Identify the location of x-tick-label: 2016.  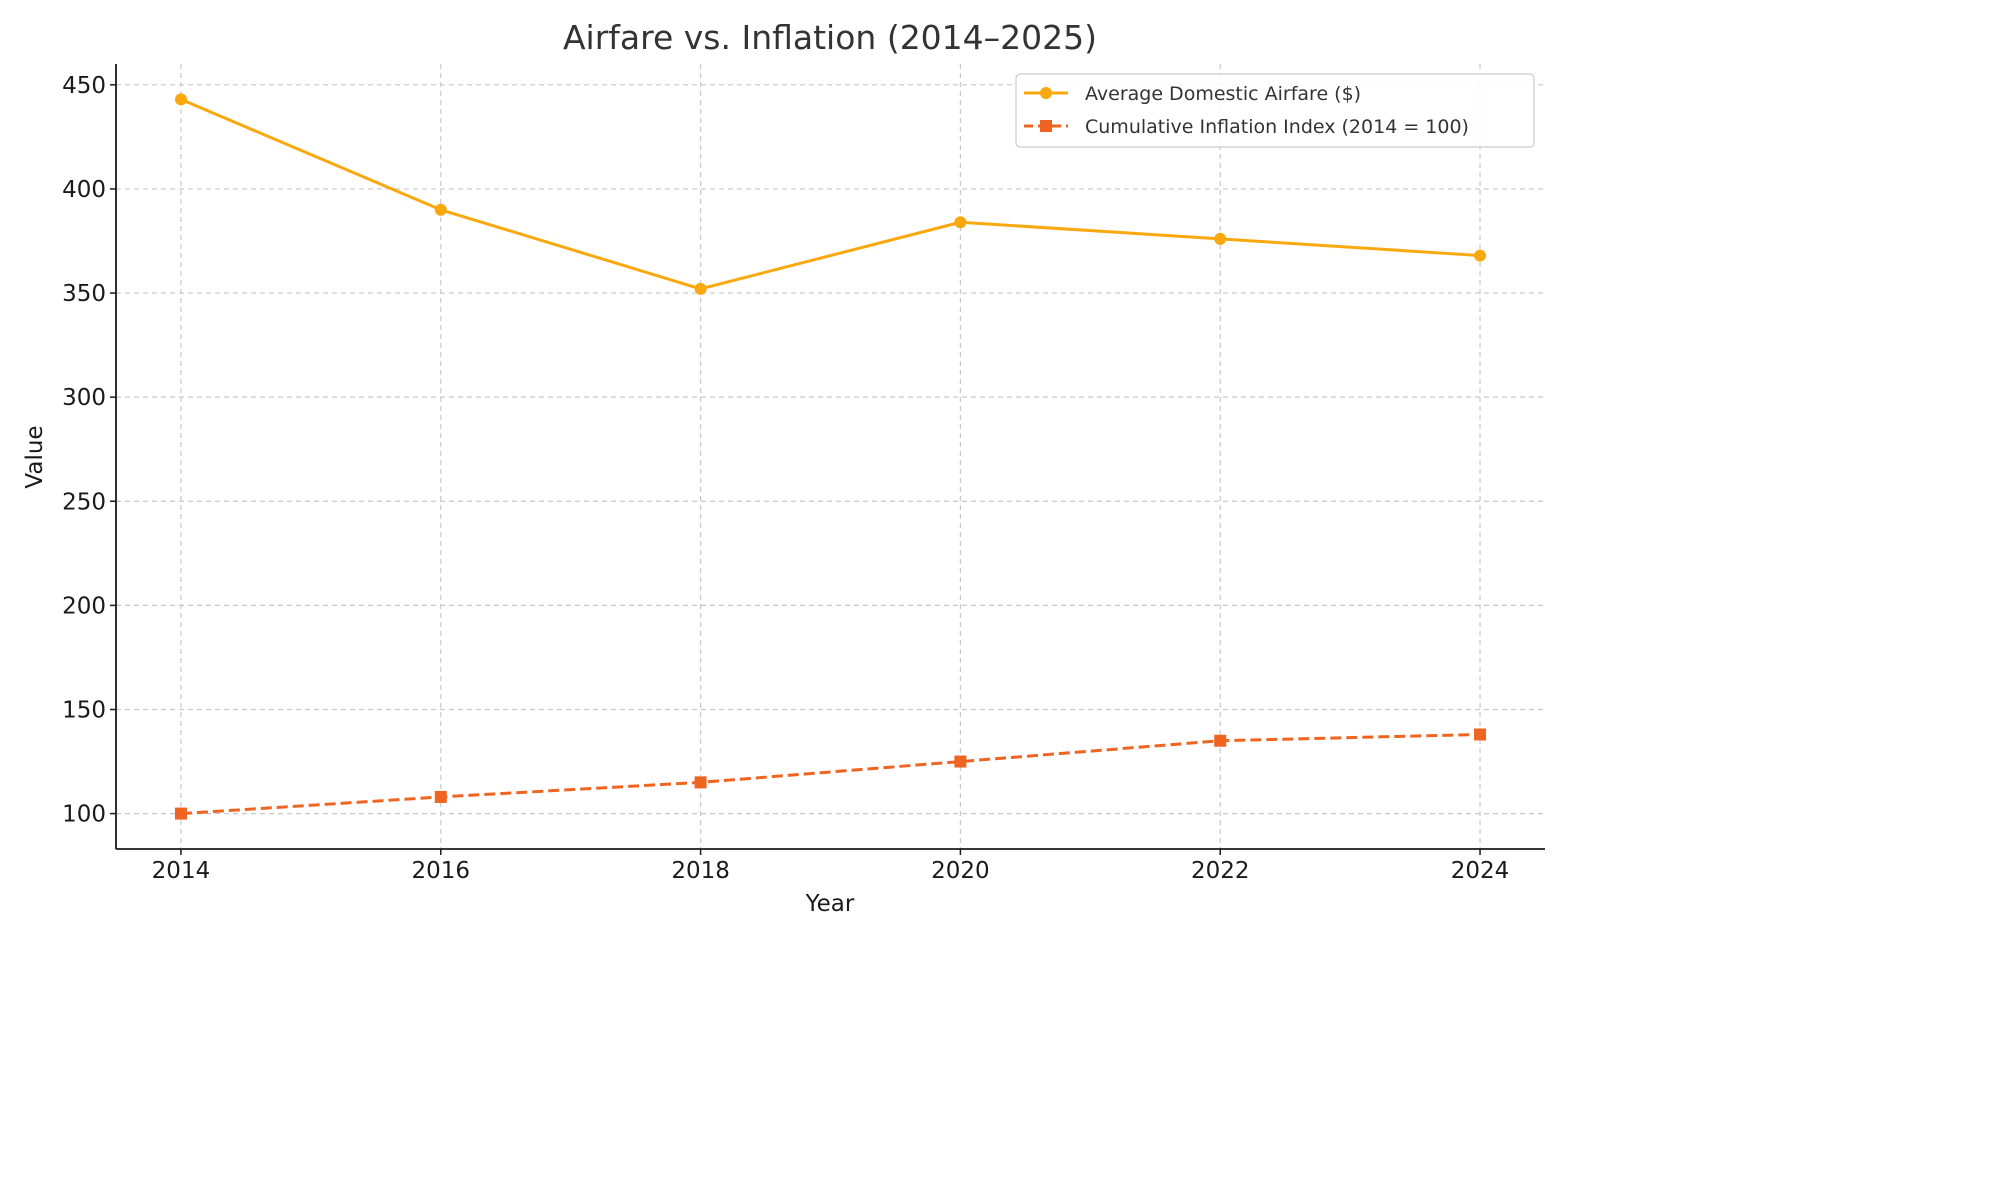
(440, 871).